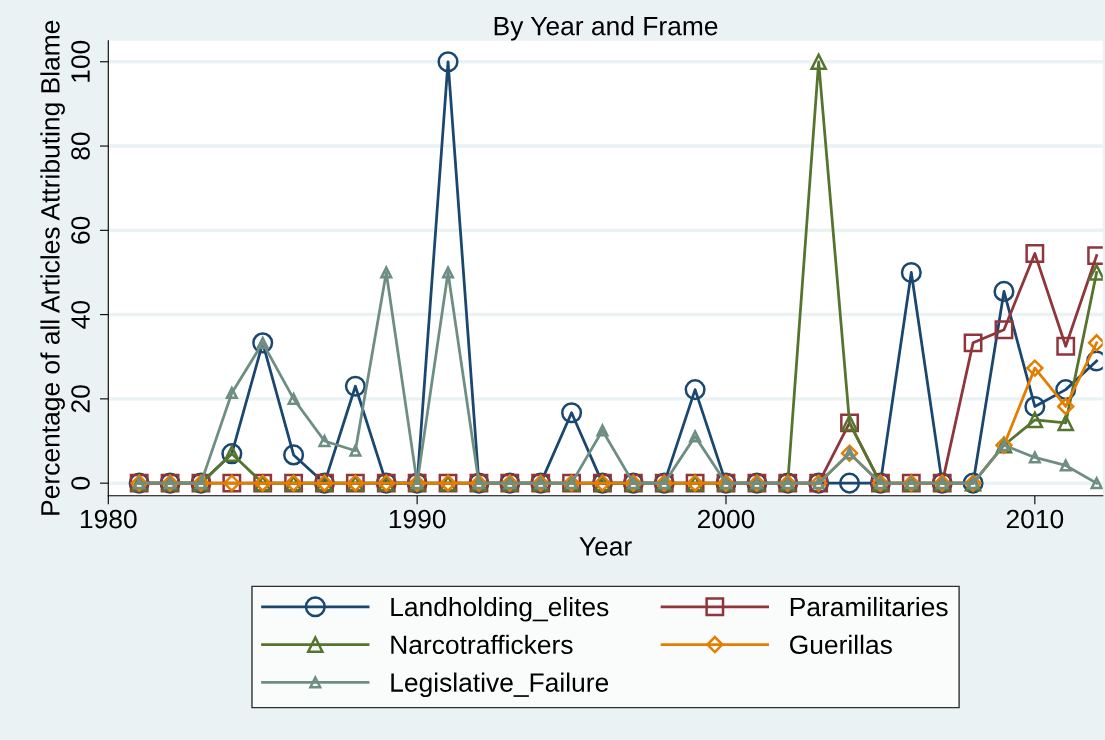 The image size is (1105, 740). I want to click on legend-label: Guerillas, so click(841, 644).